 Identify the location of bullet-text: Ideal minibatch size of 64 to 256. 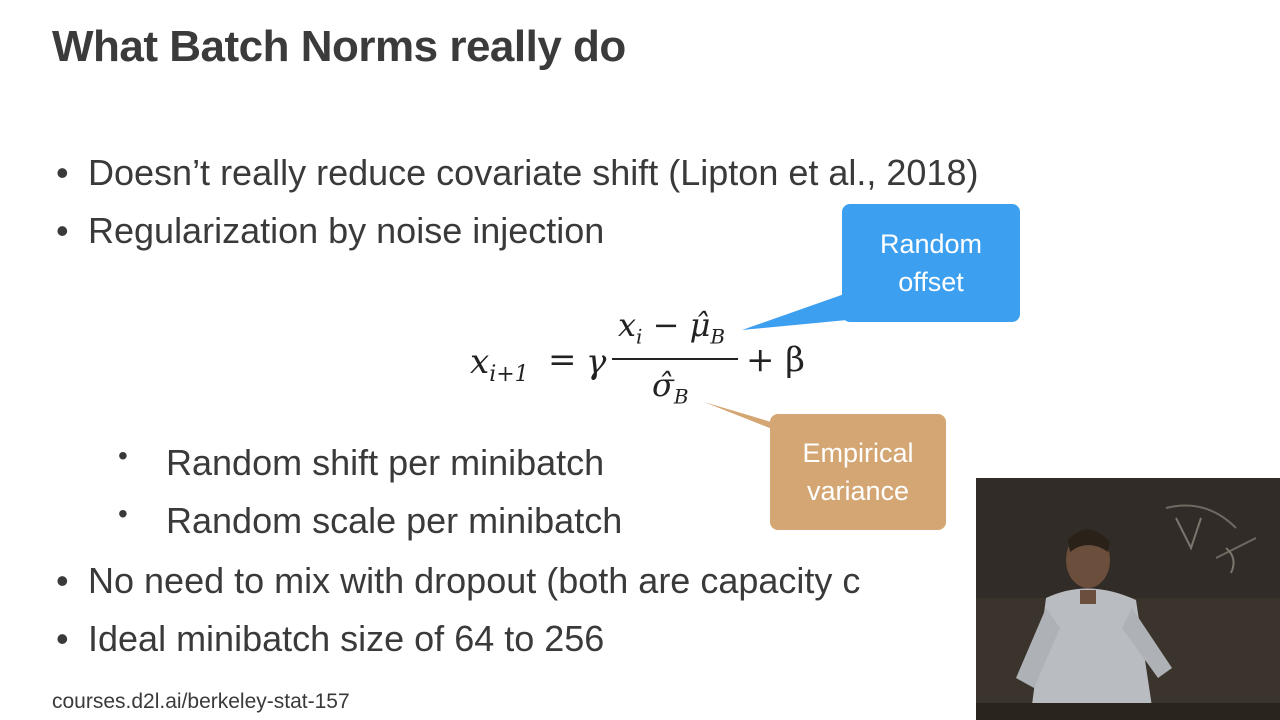
(346, 638).